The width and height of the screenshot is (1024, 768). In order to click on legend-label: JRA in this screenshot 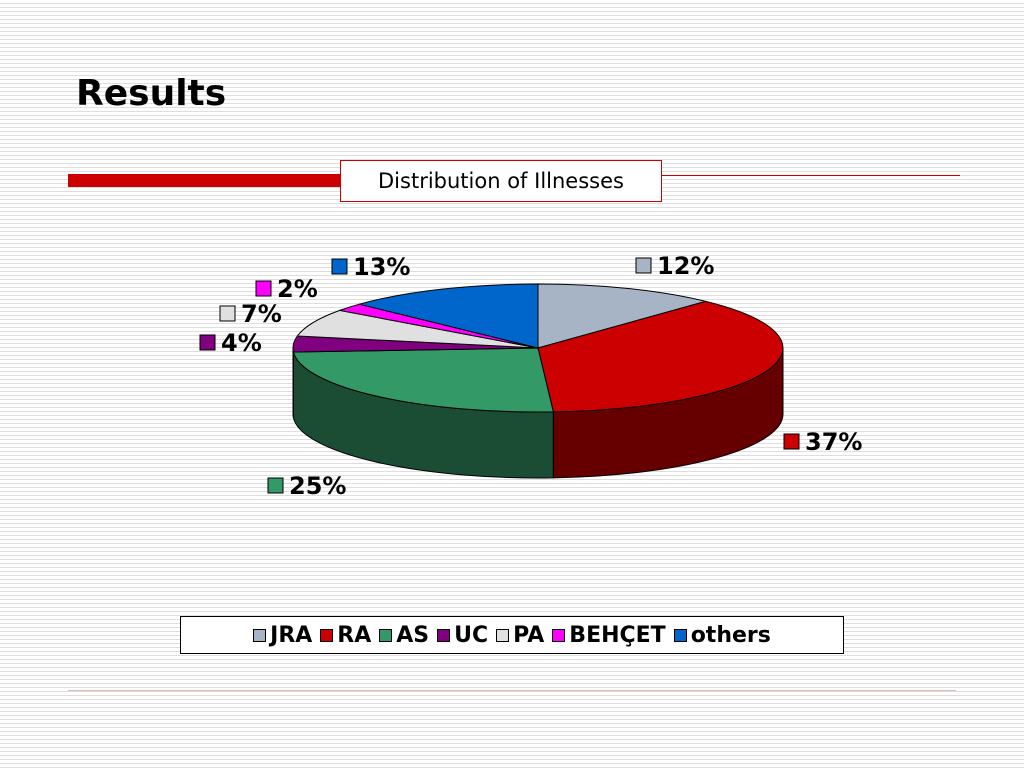, I will do `click(291, 635)`.